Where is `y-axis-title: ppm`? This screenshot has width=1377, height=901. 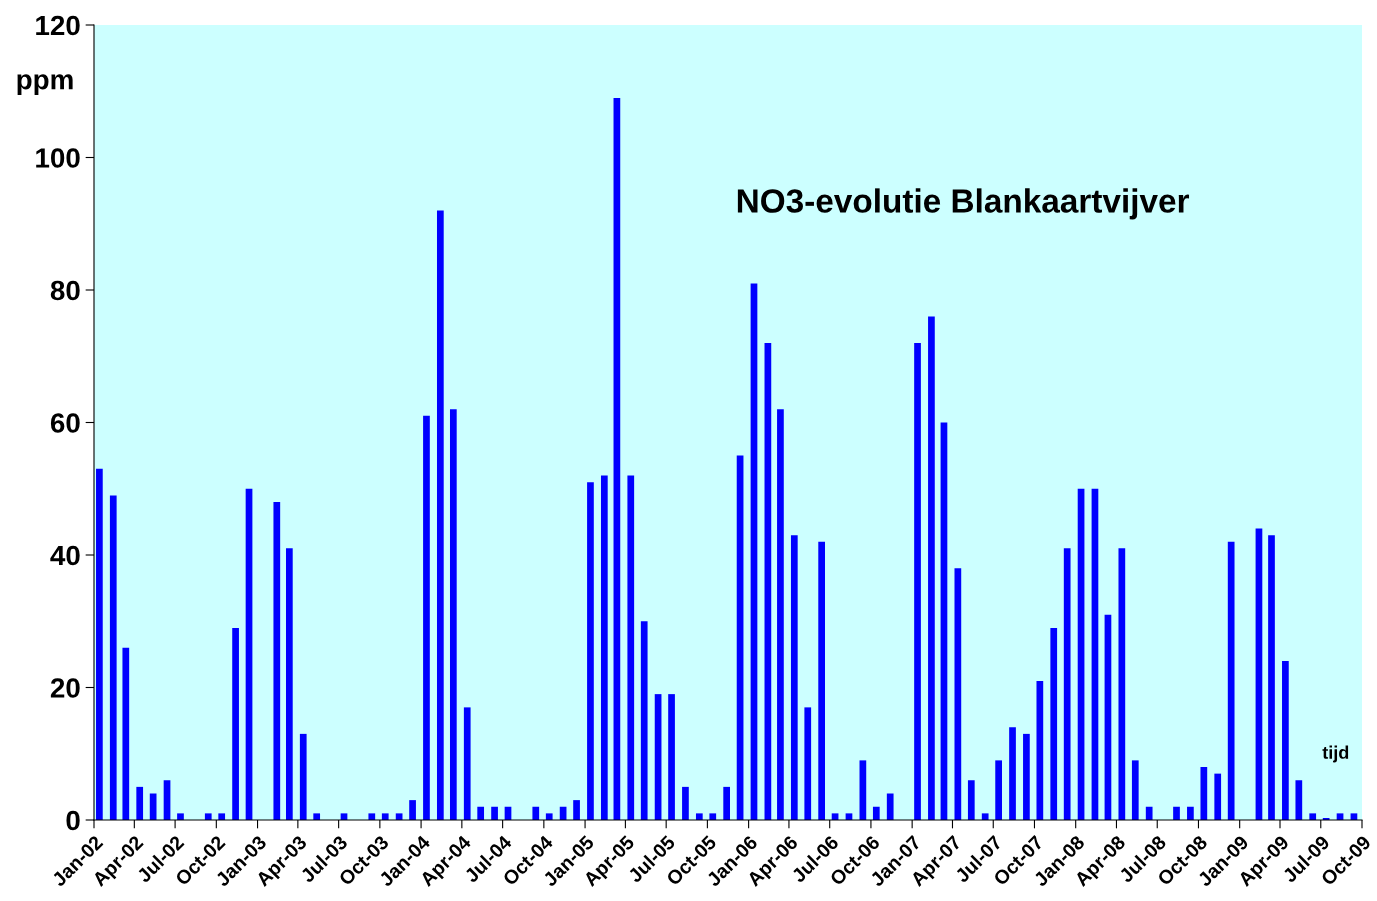 y-axis-title: ppm is located at coordinates (45, 84).